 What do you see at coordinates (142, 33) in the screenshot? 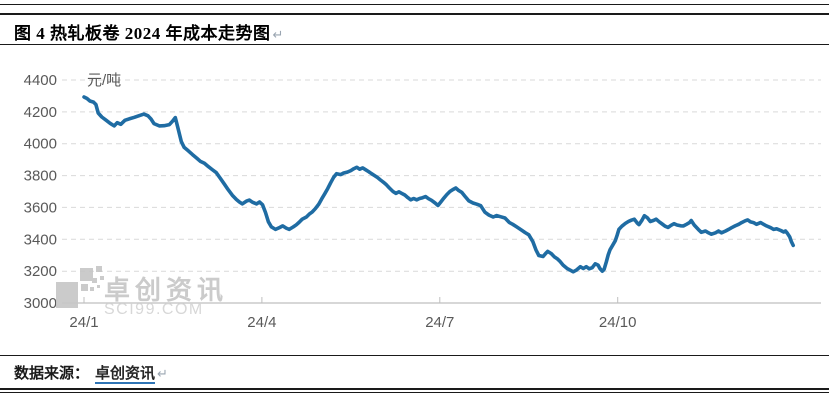
I see `figure-title-text: 图 4 热轧板卷 2024 年成本走势图` at bounding box center [142, 33].